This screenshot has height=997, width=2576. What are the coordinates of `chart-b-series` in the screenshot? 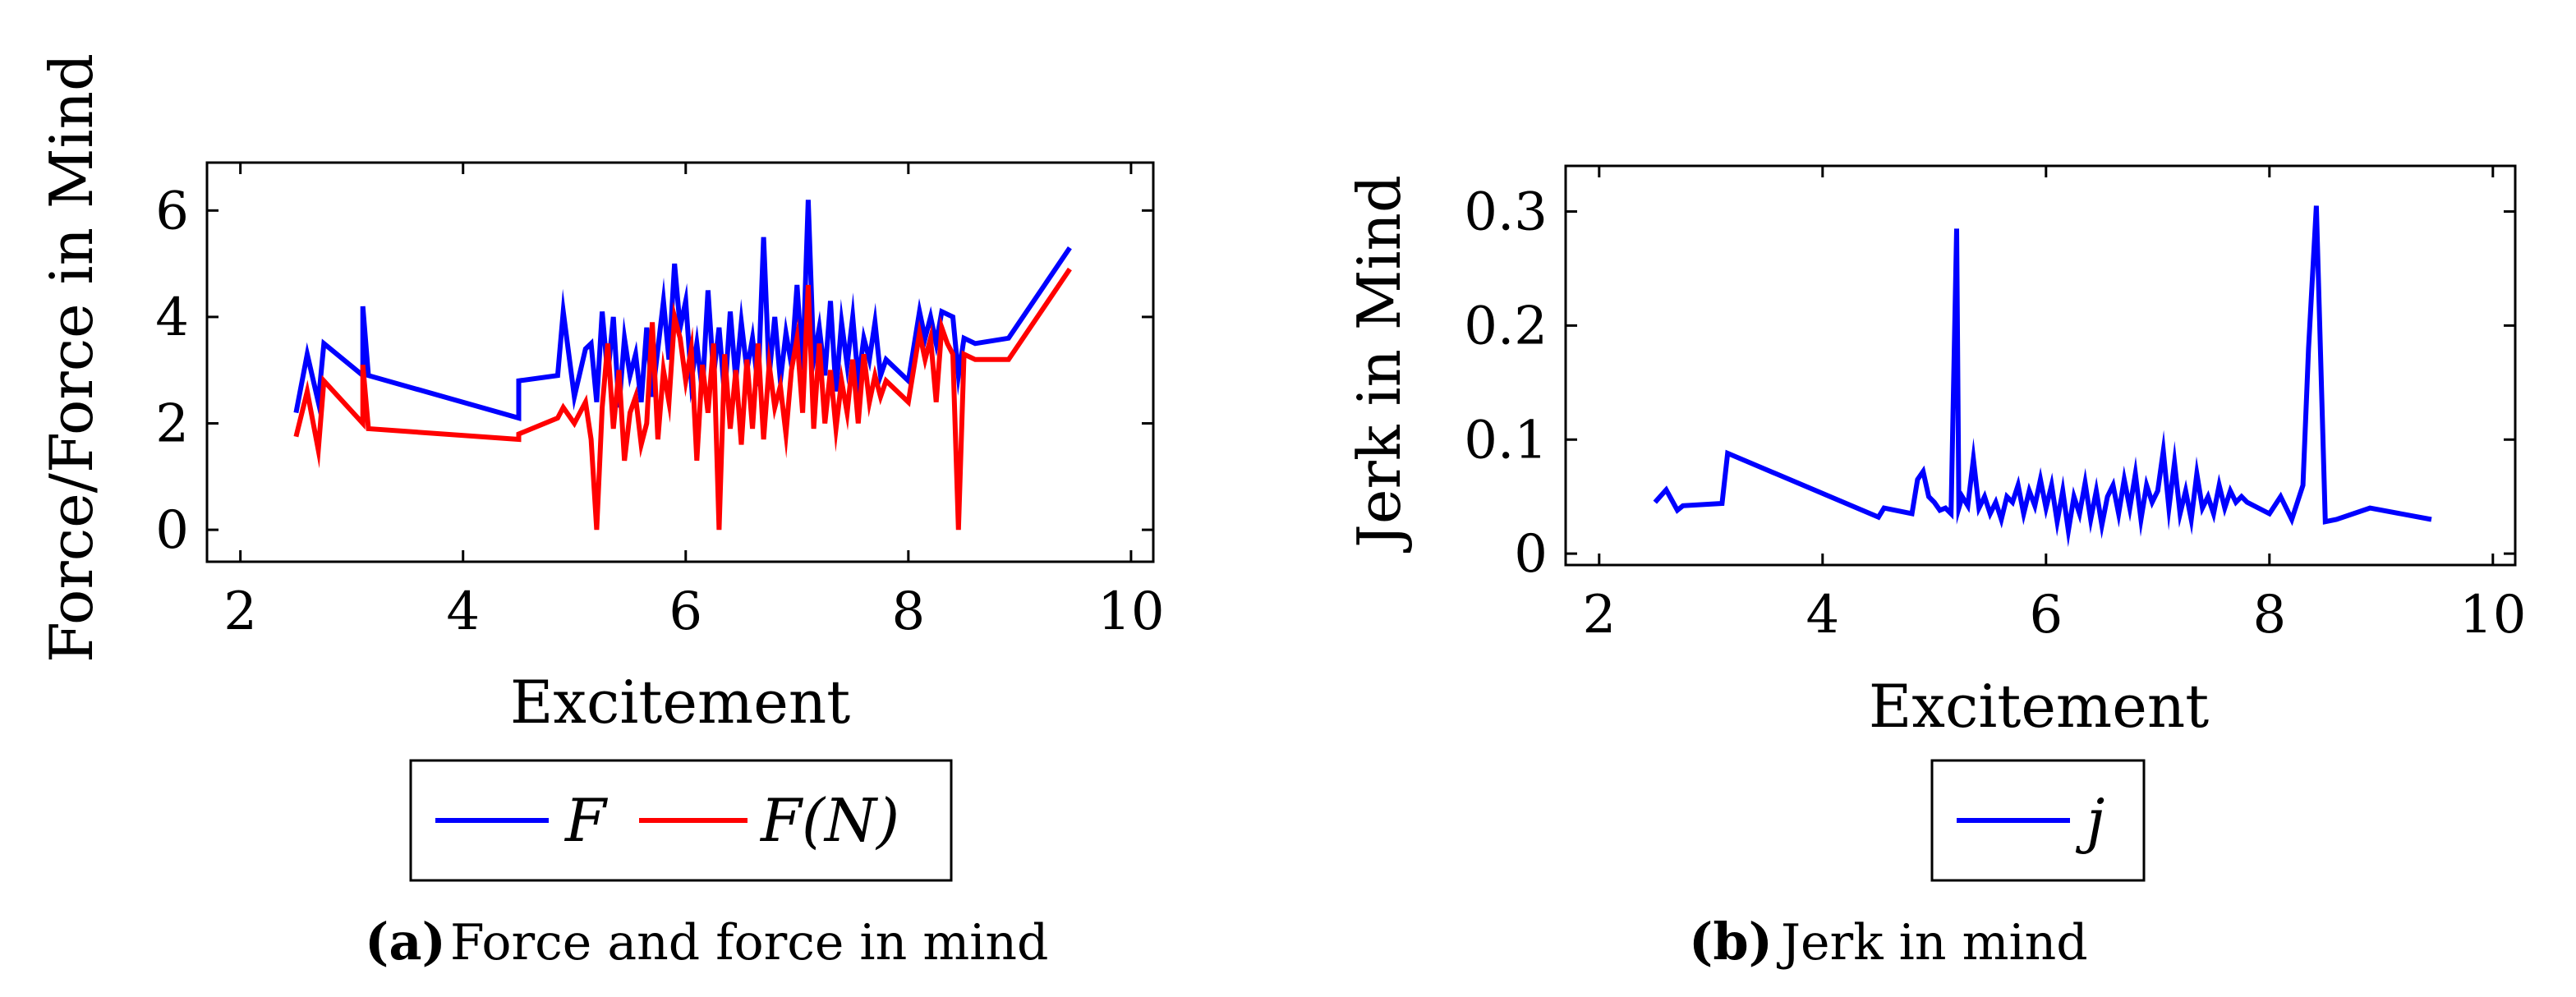 It's located at (2042, 376).